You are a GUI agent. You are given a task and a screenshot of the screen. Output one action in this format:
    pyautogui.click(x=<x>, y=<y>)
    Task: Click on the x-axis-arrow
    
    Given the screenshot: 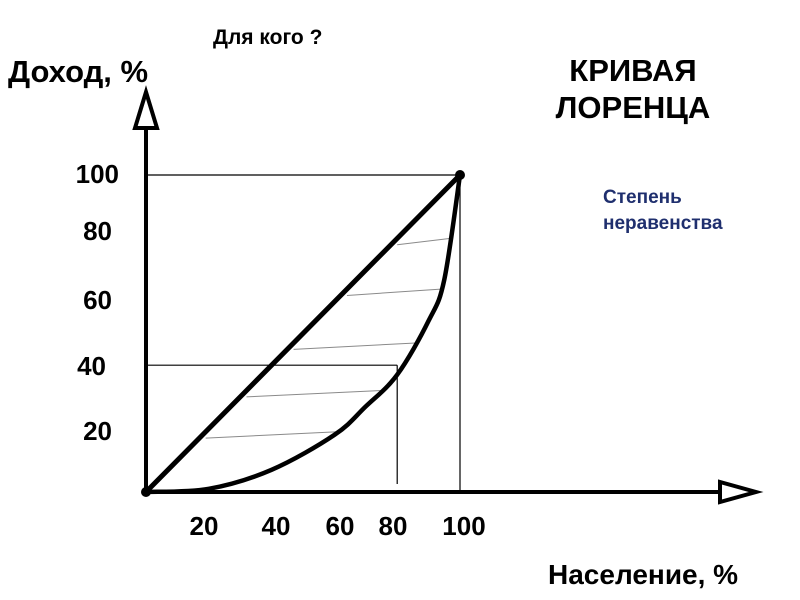 What is the action you would take?
    pyautogui.click(x=741, y=492)
    